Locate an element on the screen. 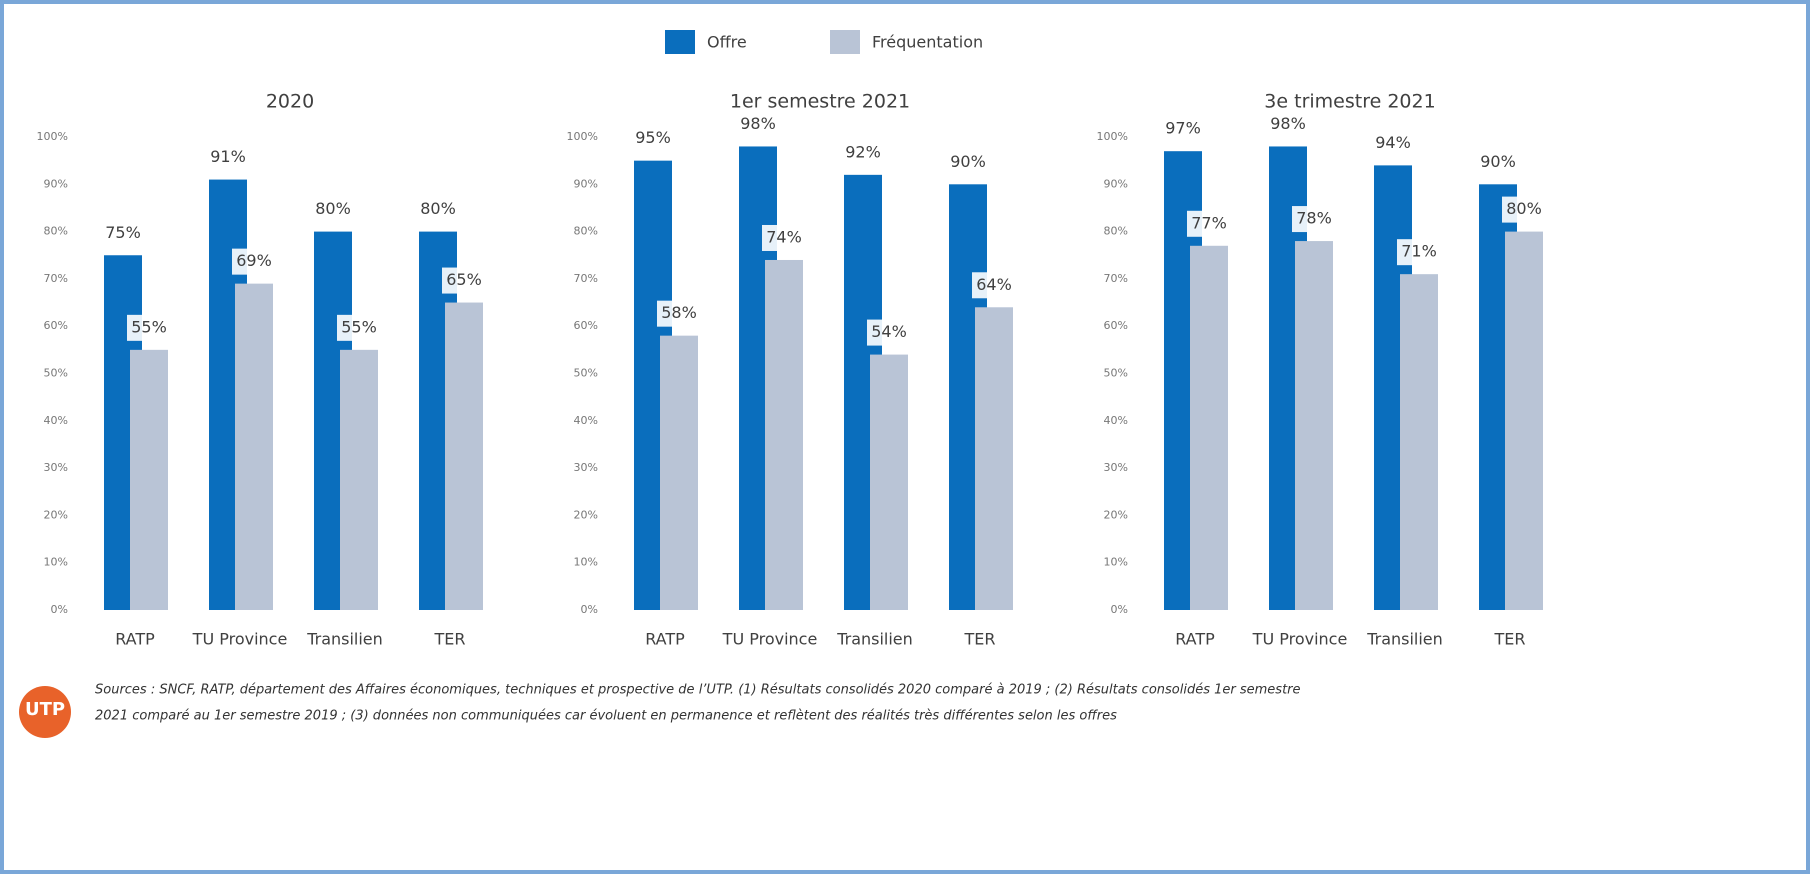 Image resolution: width=1810 pixels, height=874 pixels. value-label: 54% is located at coordinates (889, 331).